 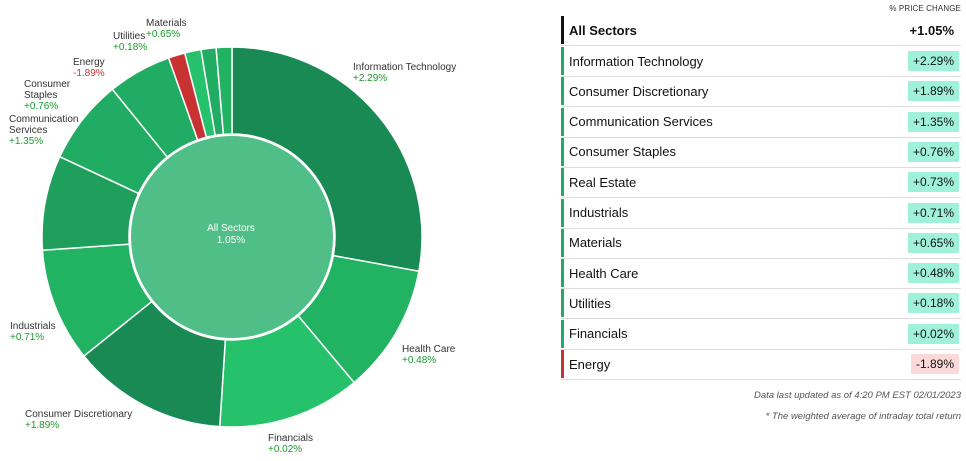 I want to click on row-price-change: +0.48%, so click(x=933, y=273).